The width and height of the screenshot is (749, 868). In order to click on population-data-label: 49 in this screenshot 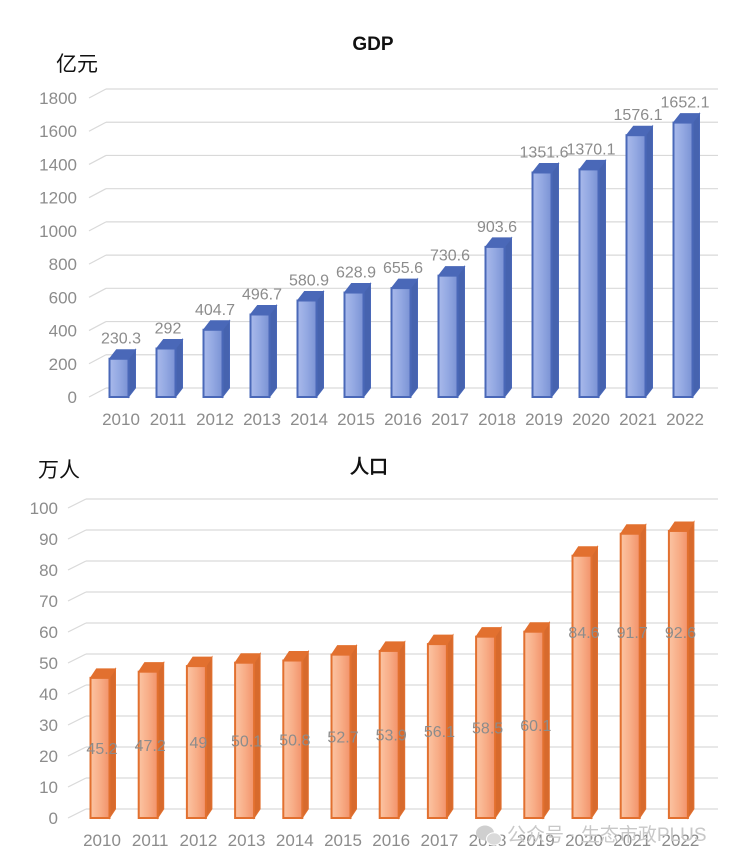, I will do `click(199, 743)`.